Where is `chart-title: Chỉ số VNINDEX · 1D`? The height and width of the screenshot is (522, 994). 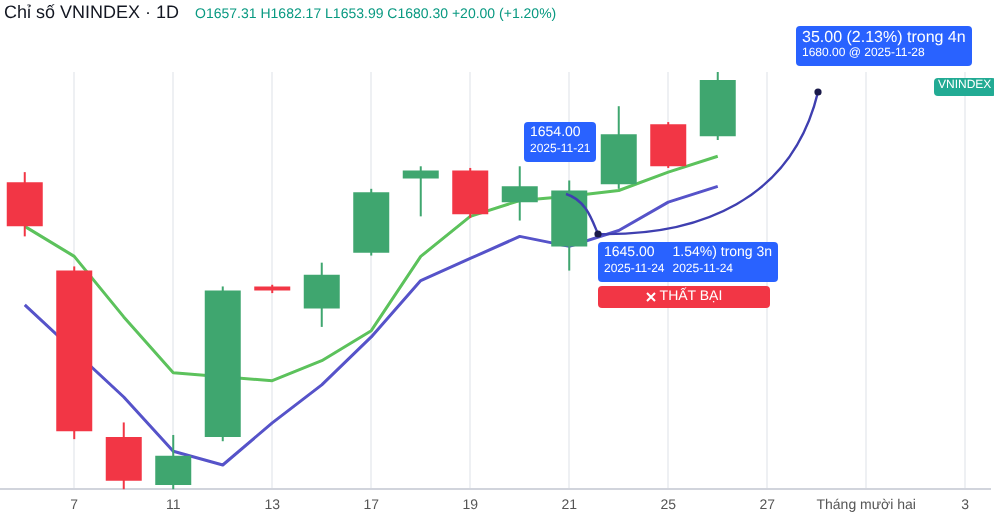 chart-title: Chỉ số VNINDEX · 1D is located at coordinates (92, 12).